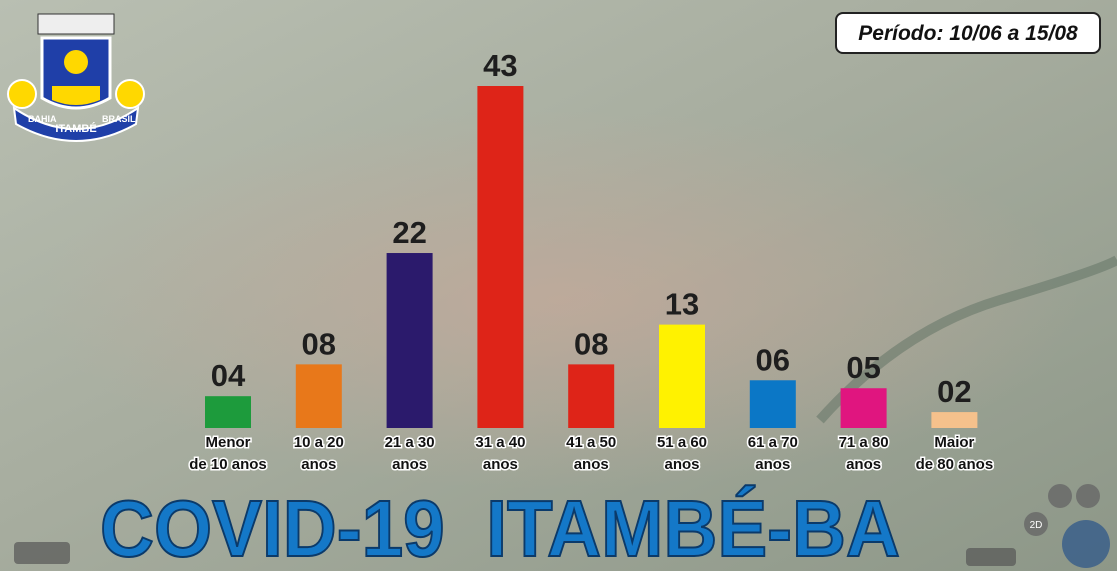  Describe the element at coordinates (76, 24) in the screenshot. I see `logo-crown` at that location.